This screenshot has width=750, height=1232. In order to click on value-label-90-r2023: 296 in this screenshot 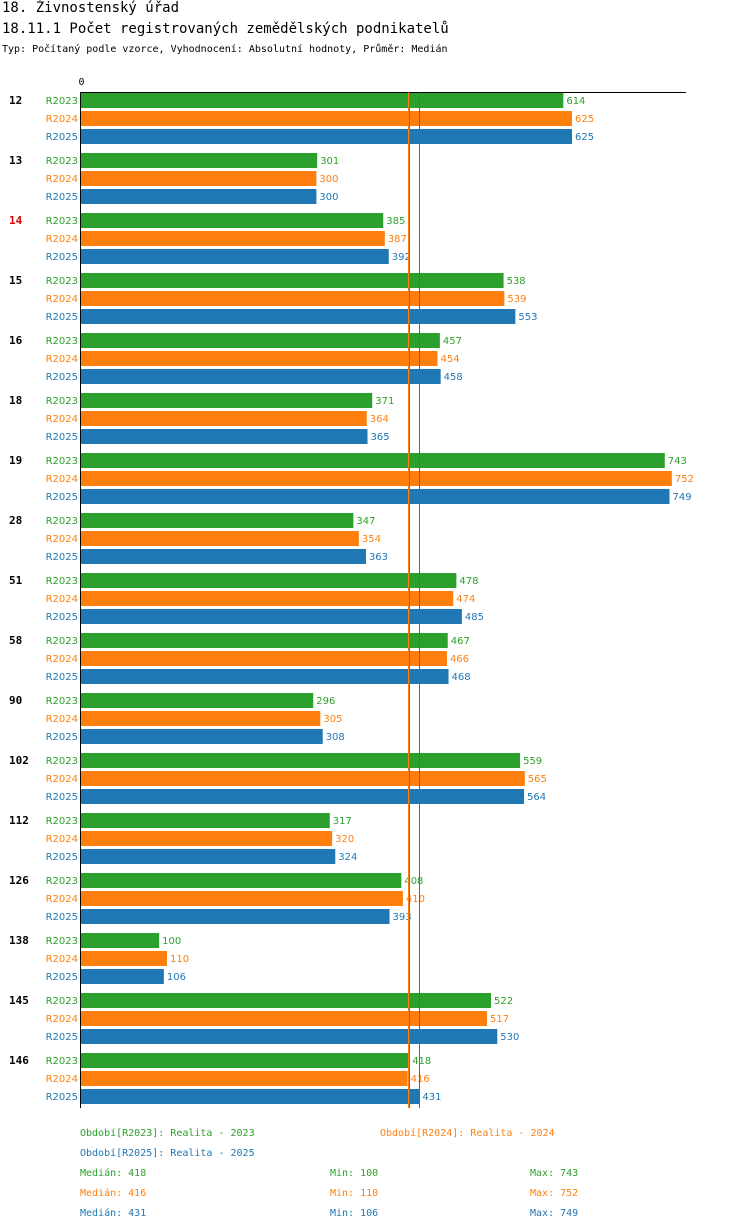, I will do `click(325, 701)`.